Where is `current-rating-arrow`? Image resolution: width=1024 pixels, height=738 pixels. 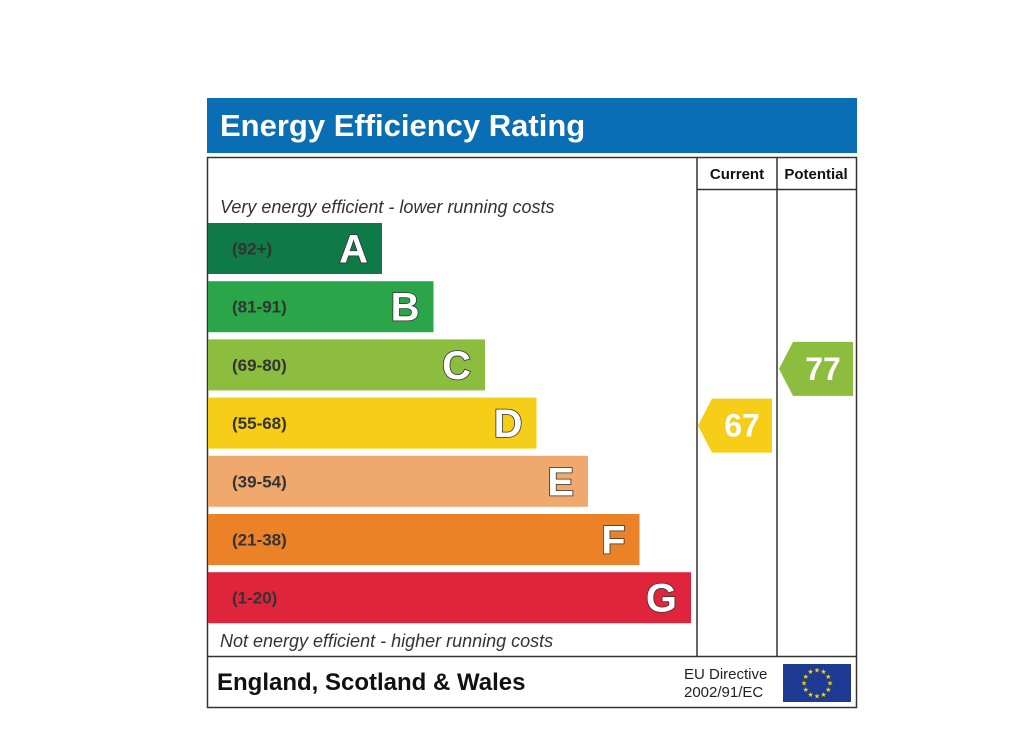 current-rating-arrow is located at coordinates (735, 425).